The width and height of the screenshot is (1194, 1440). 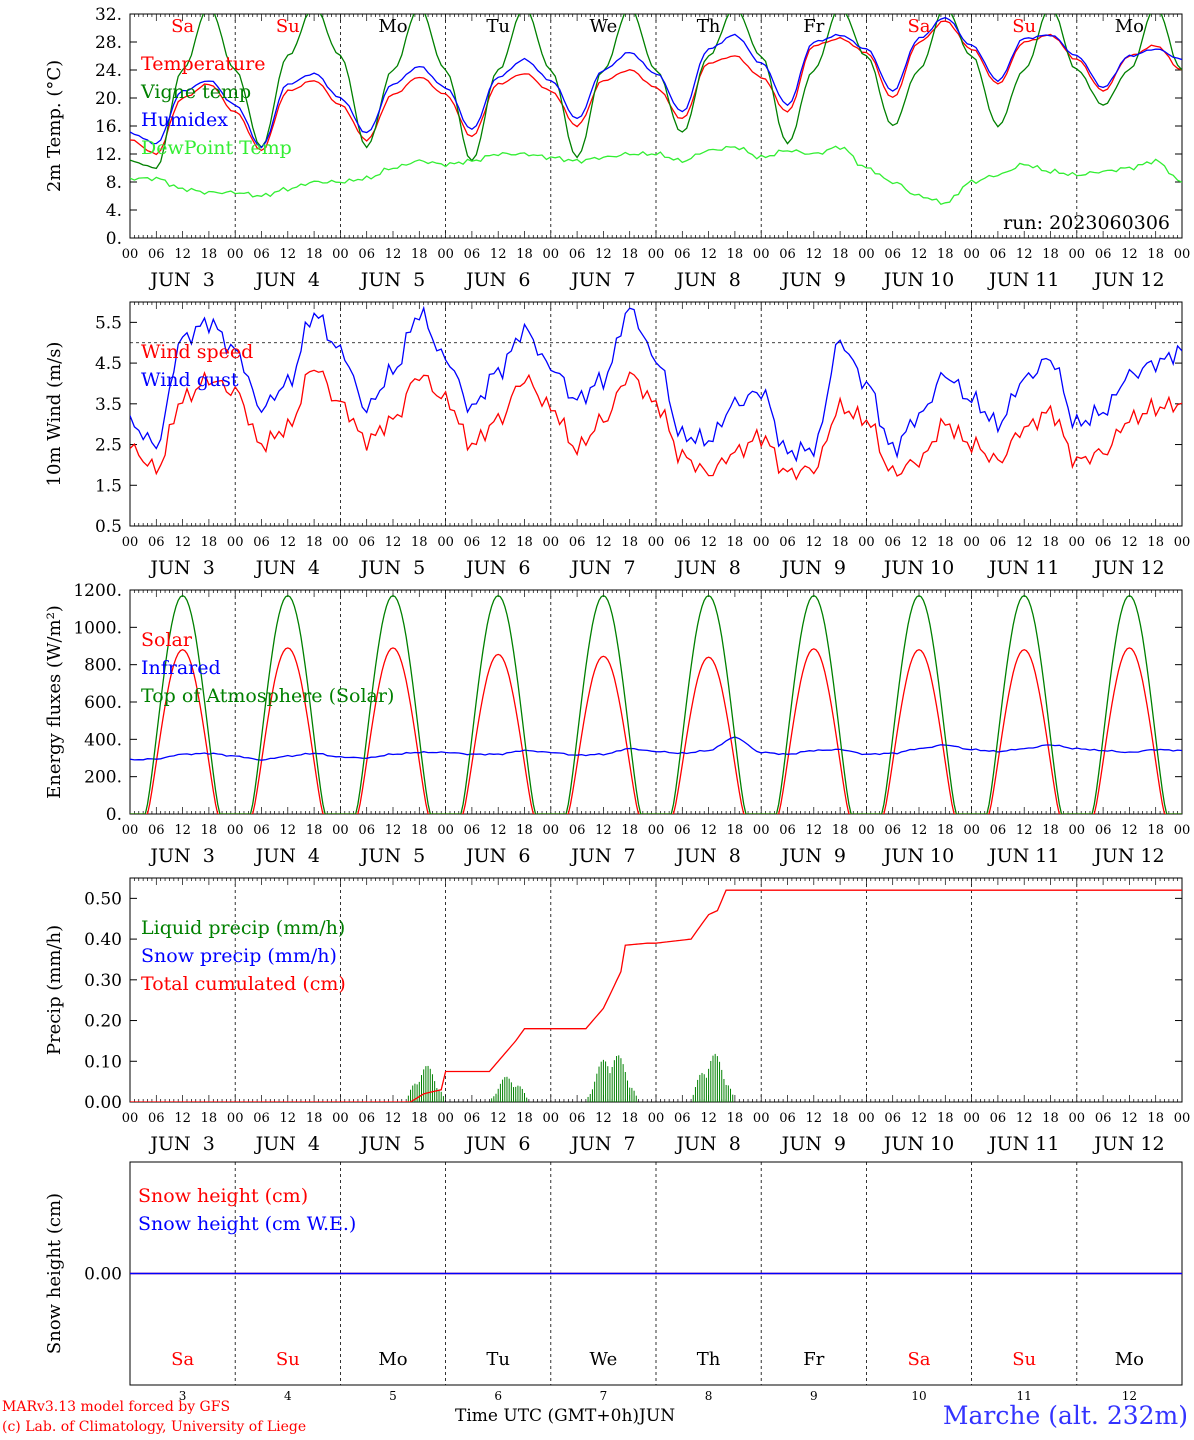 I want to click on legend-liquid: Liquid precip (mm/h), so click(x=243, y=928).